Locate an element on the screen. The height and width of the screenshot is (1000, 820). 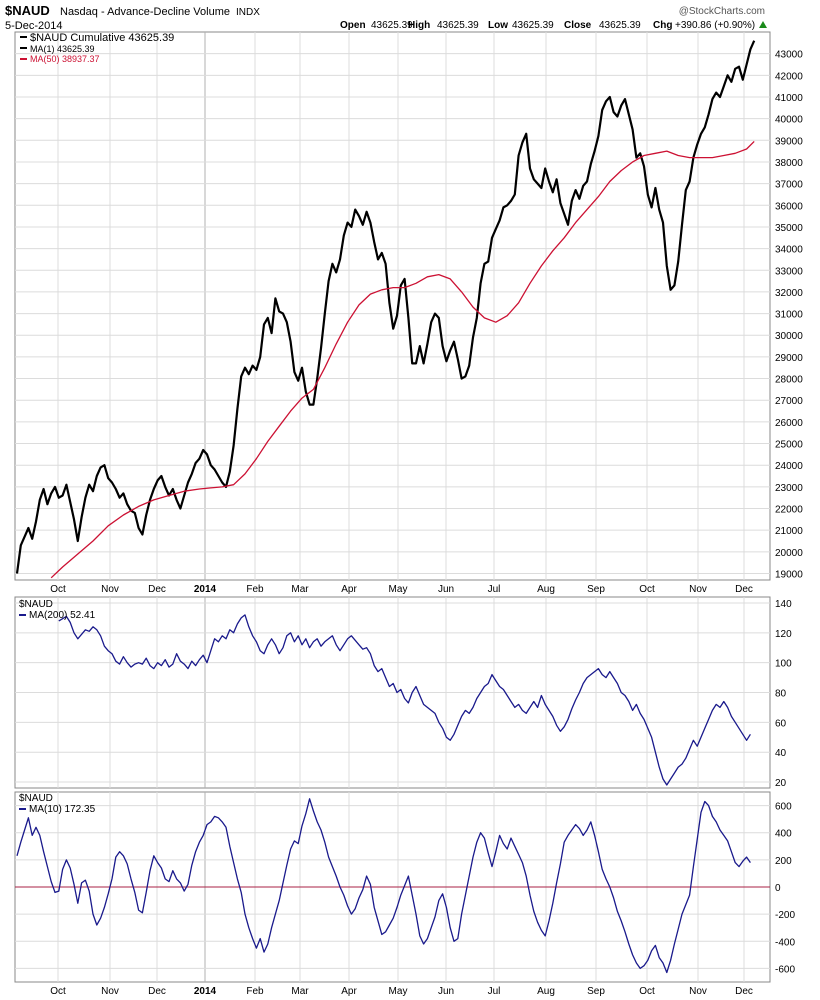
y-tick-label: 80 is located at coordinates (781, 694).